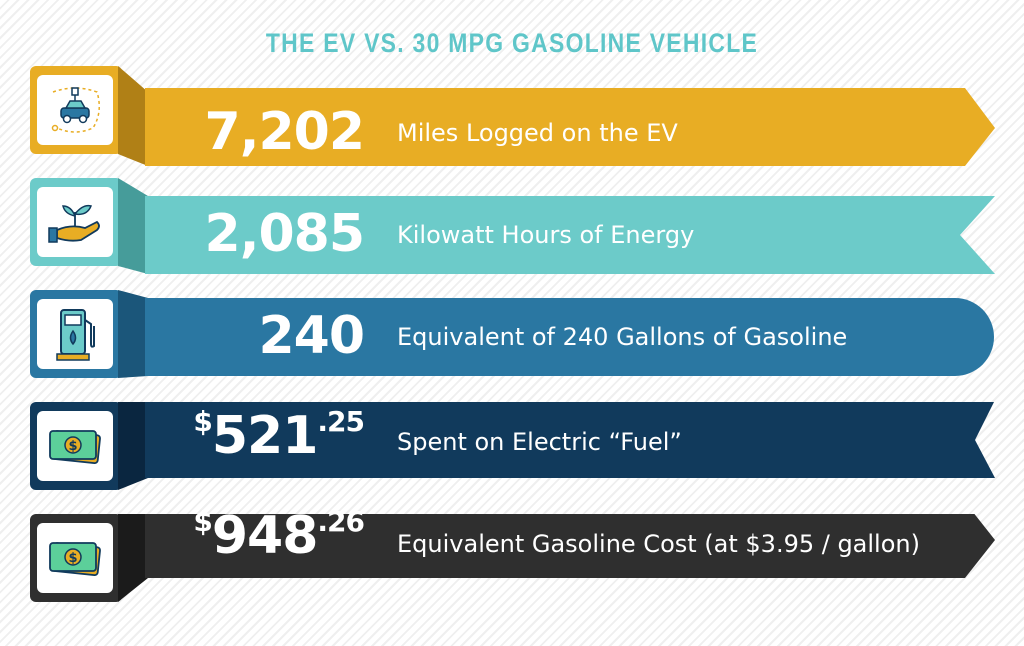  What do you see at coordinates (622, 337) in the screenshot?
I see `stat-label: Equivalent of 240 Gallons of Gasoline` at bounding box center [622, 337].